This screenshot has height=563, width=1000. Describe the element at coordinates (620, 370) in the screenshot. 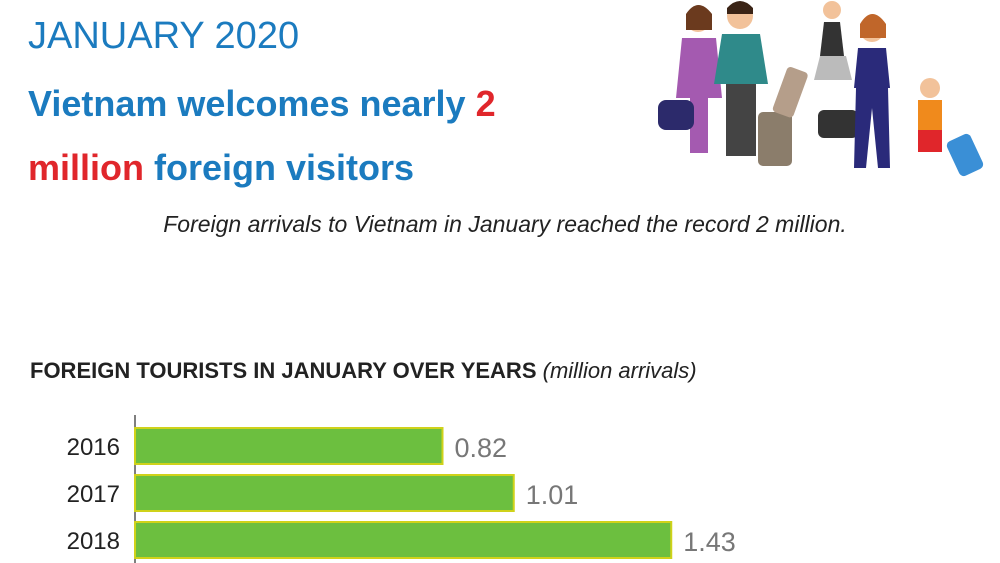

I see `unit-label: (million arrivals)` at that location.